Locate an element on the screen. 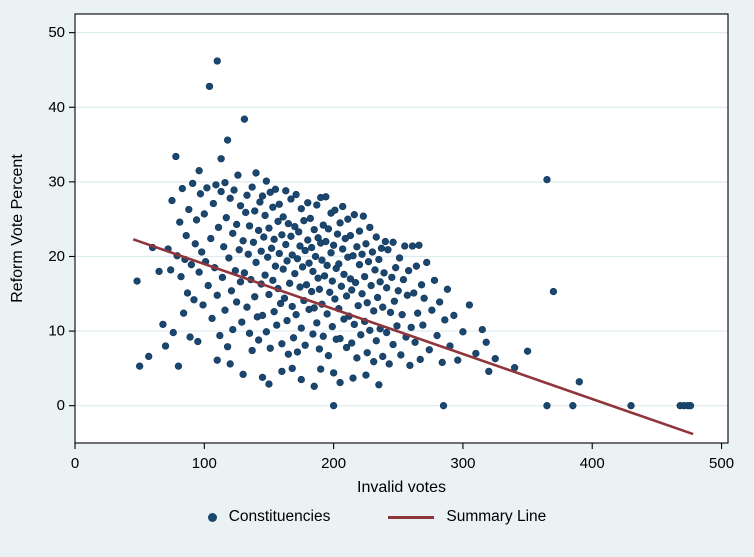 Image resolution: width=754 pixels, height=557 pixels. legend-marker-dot-icon is located at coordinates (212, 517).